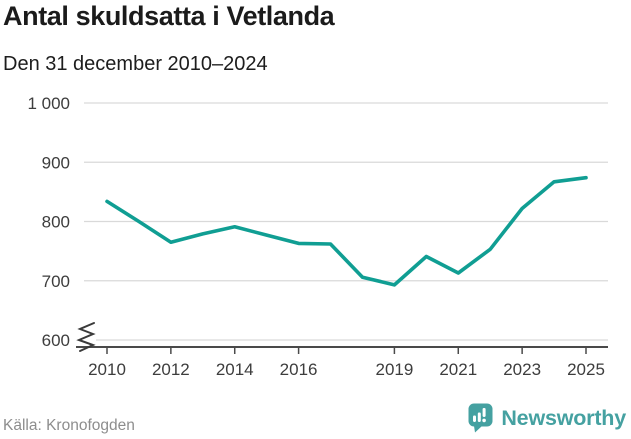 Image resolution: width=631 pixels, height=439 pixels. I want to click on svg-text: 2021, so click(458, 369).